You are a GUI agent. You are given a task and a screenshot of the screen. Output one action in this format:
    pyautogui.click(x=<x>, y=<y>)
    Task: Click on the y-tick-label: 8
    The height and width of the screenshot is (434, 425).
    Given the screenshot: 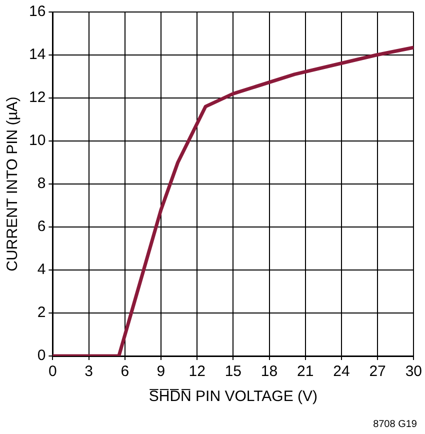 What is the action you would take?
    pyautogui.click(x=41, y=183)
    